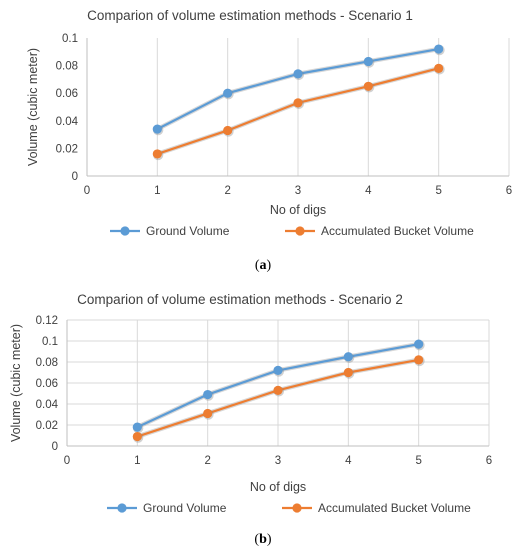 This screenshot has width=526, height=550. What do you see at coordinates (397, 231) in the screenshot?
I see `chart-a-legend-2-label: Accumulated Bucket Volume` at bounding box center [397, 231].